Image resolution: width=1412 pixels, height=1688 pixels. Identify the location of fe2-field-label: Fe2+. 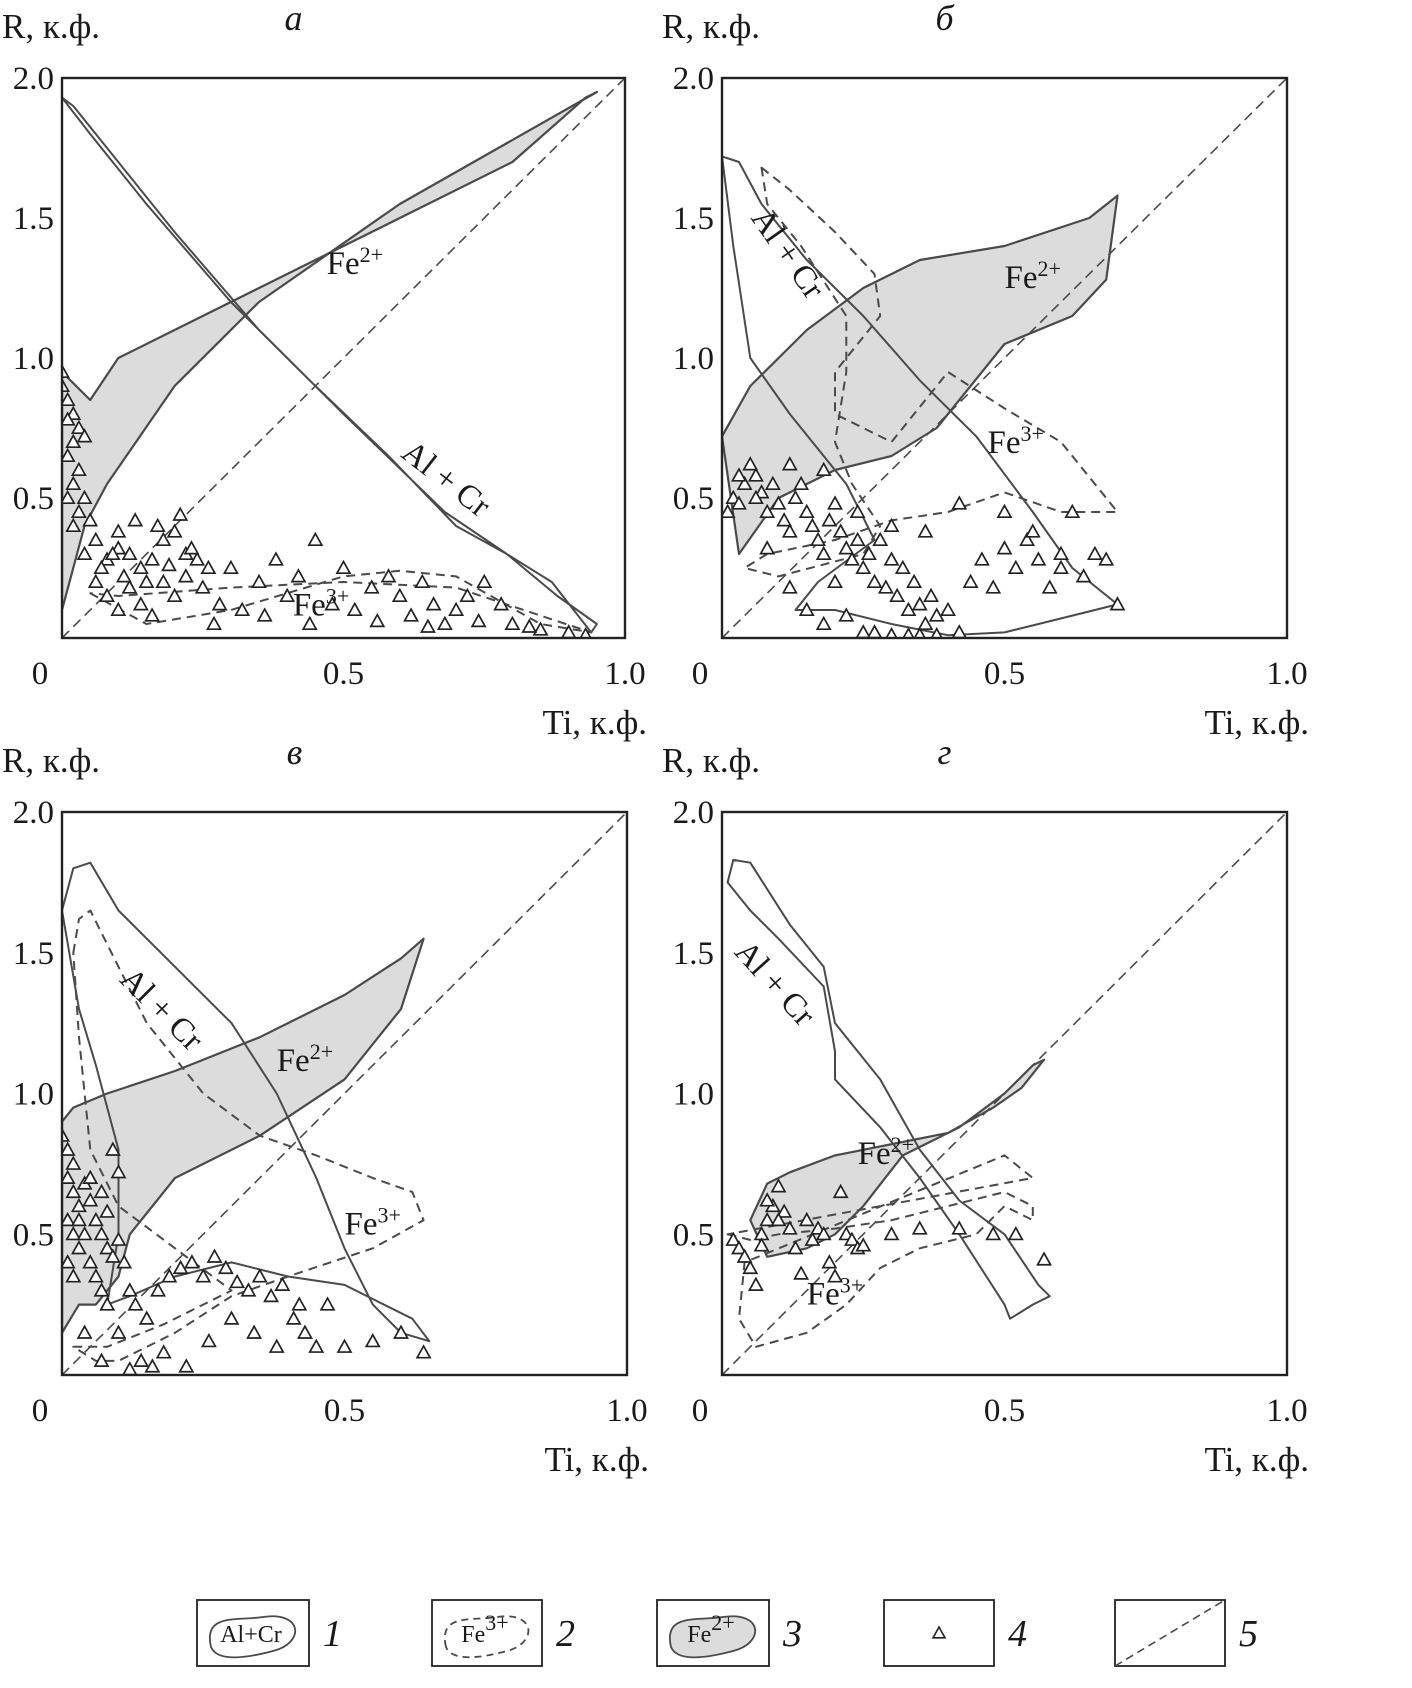
(886, 1152).